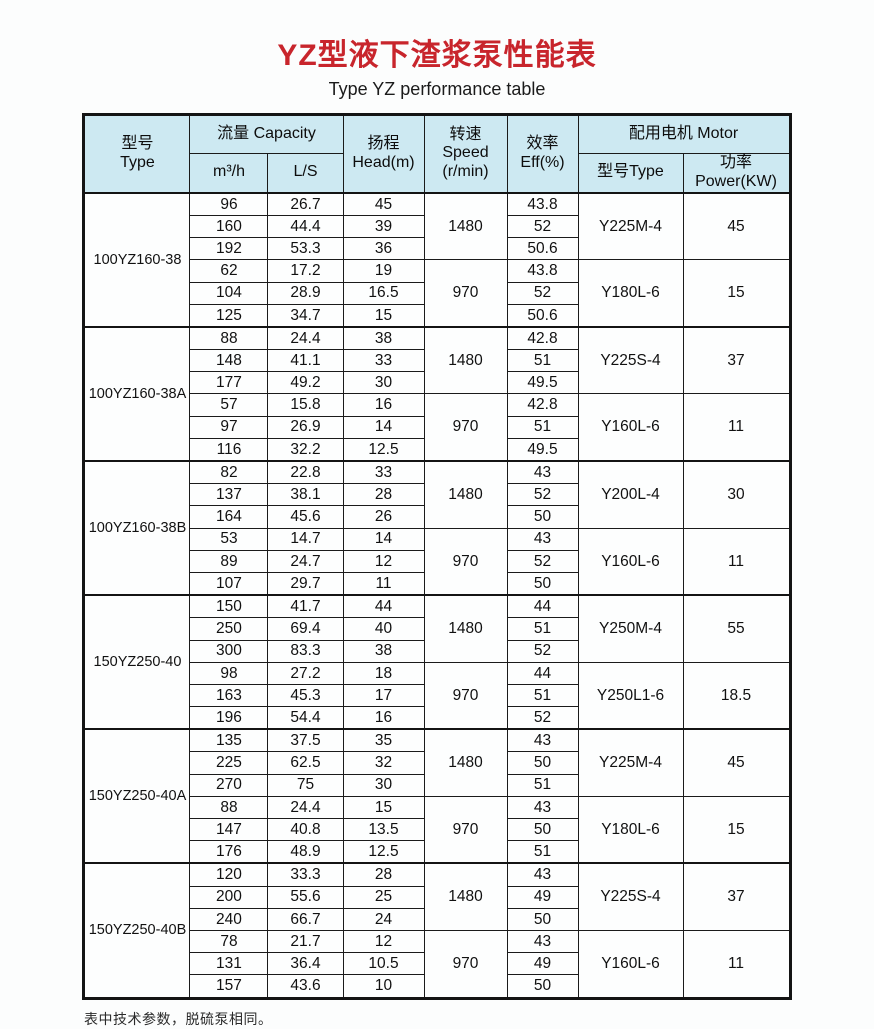  Describe the element at coordinates (137, 143) in the screenshot. I see `col-header-model-cn: 型号` at that location.